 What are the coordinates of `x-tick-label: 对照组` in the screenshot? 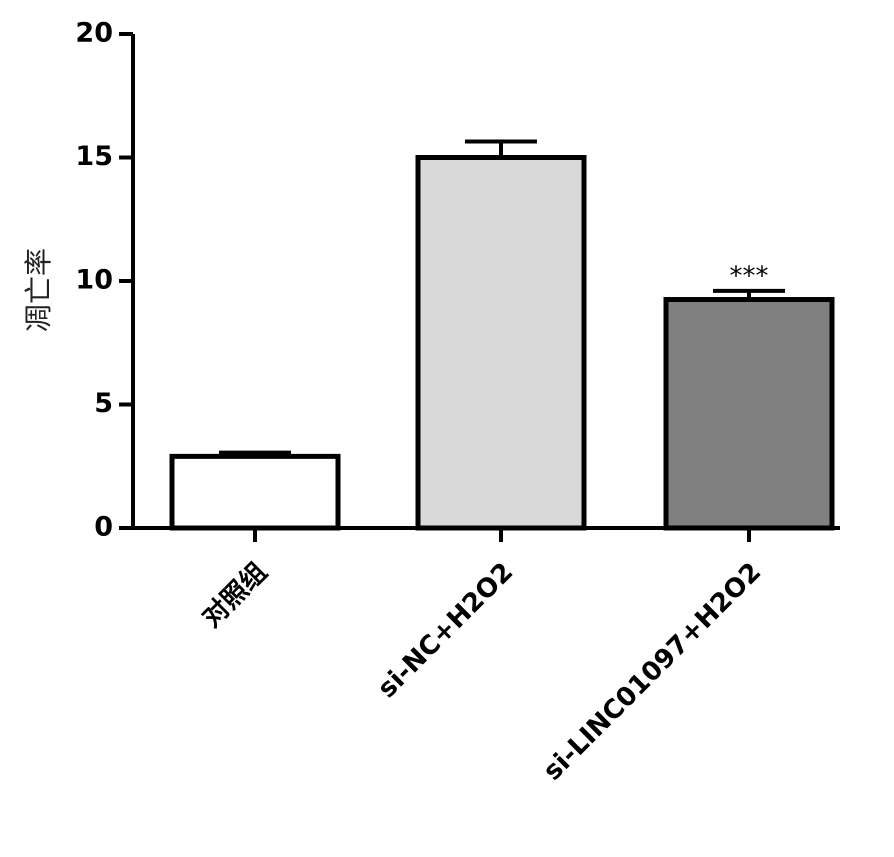 It's located at (234, 594).